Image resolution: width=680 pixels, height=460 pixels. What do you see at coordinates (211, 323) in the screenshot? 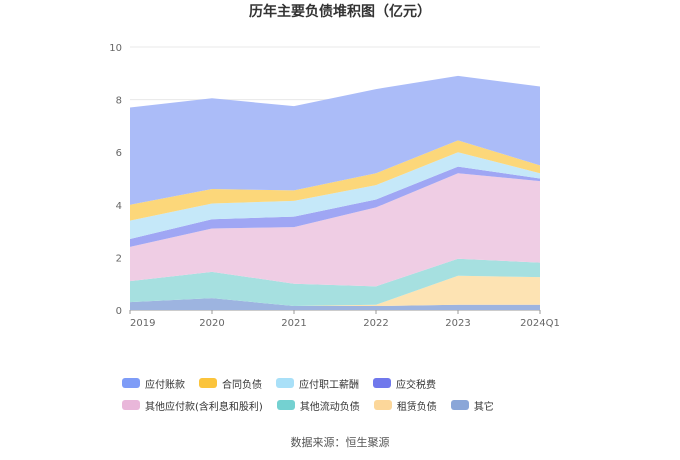
I see `x-tick-label: 2020` at bounding box center [211, 323].